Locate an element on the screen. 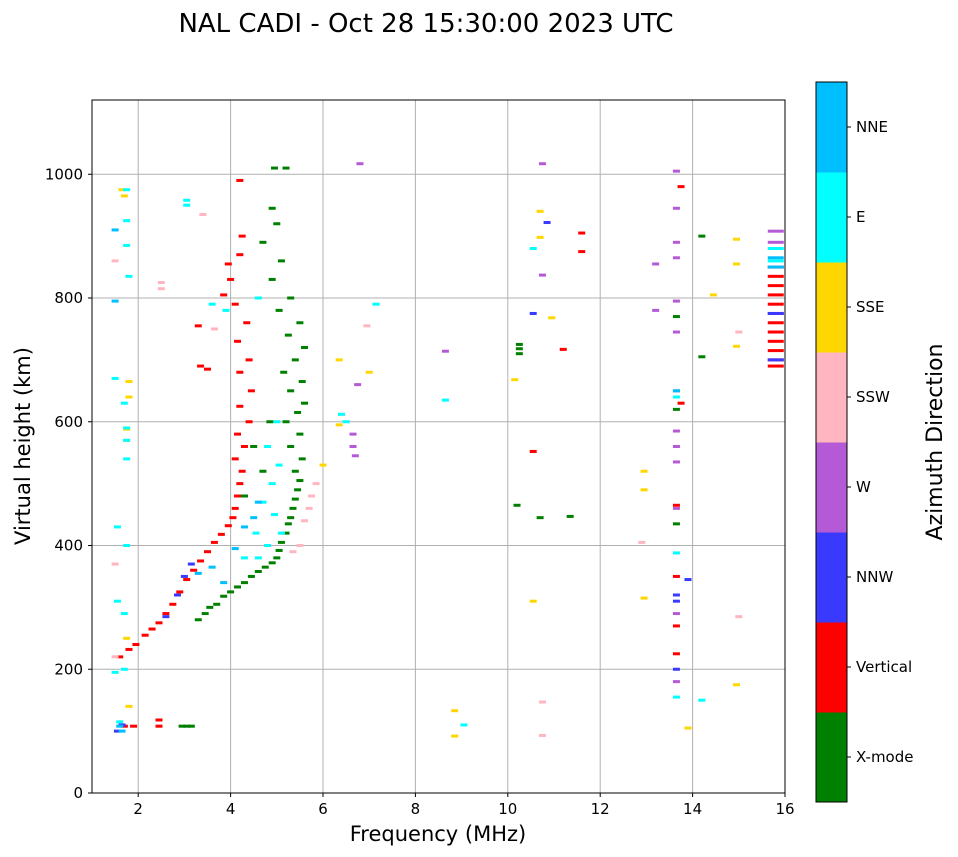 This screenshot has width=958, height=857. x-tick-label: 16 is located at coordinates (784, 809).